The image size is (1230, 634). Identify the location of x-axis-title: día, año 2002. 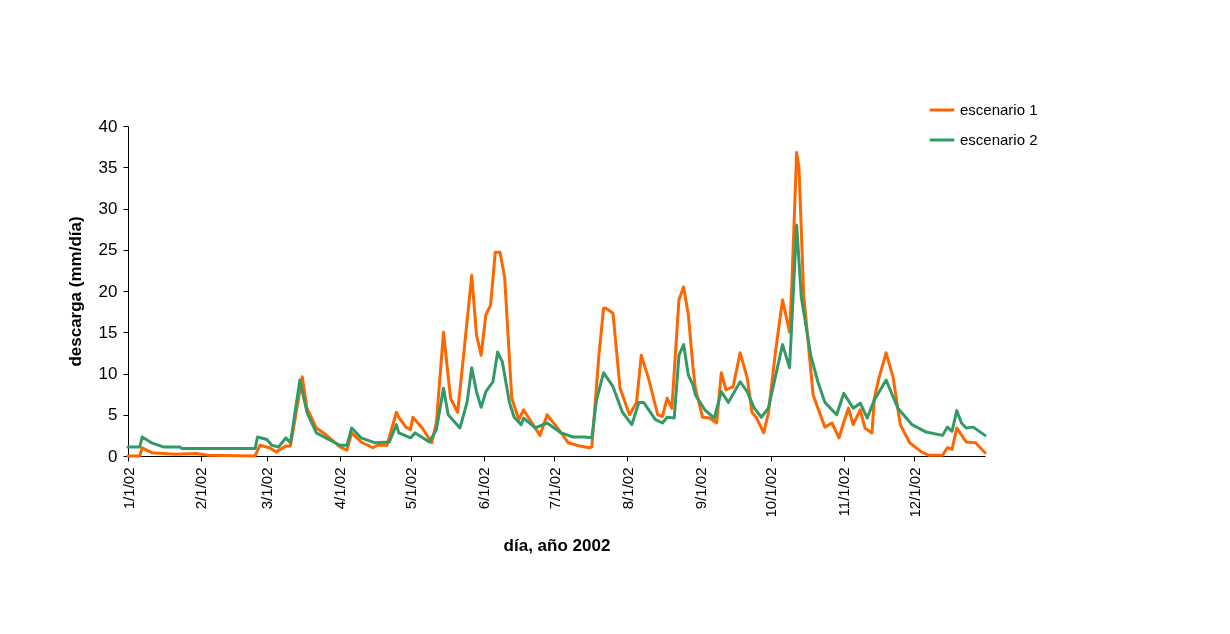
(557, 545).